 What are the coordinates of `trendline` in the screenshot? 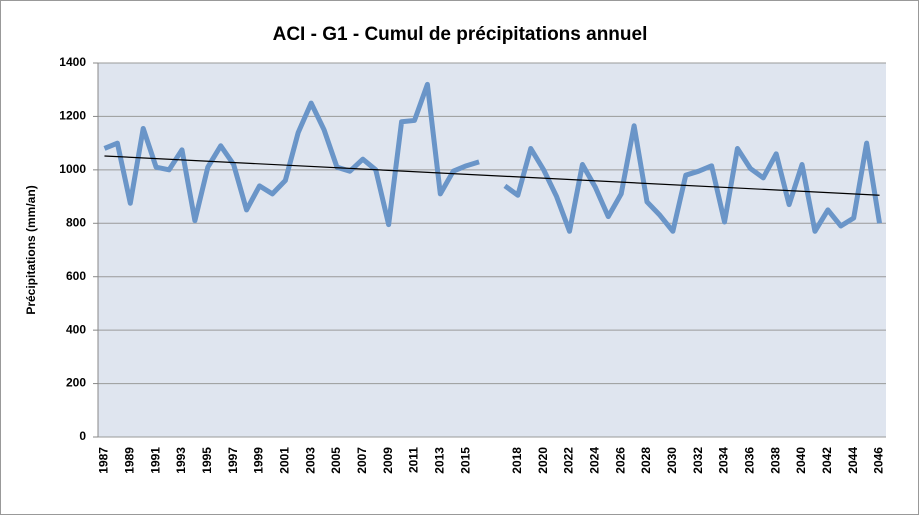 It's located at (492, 175).